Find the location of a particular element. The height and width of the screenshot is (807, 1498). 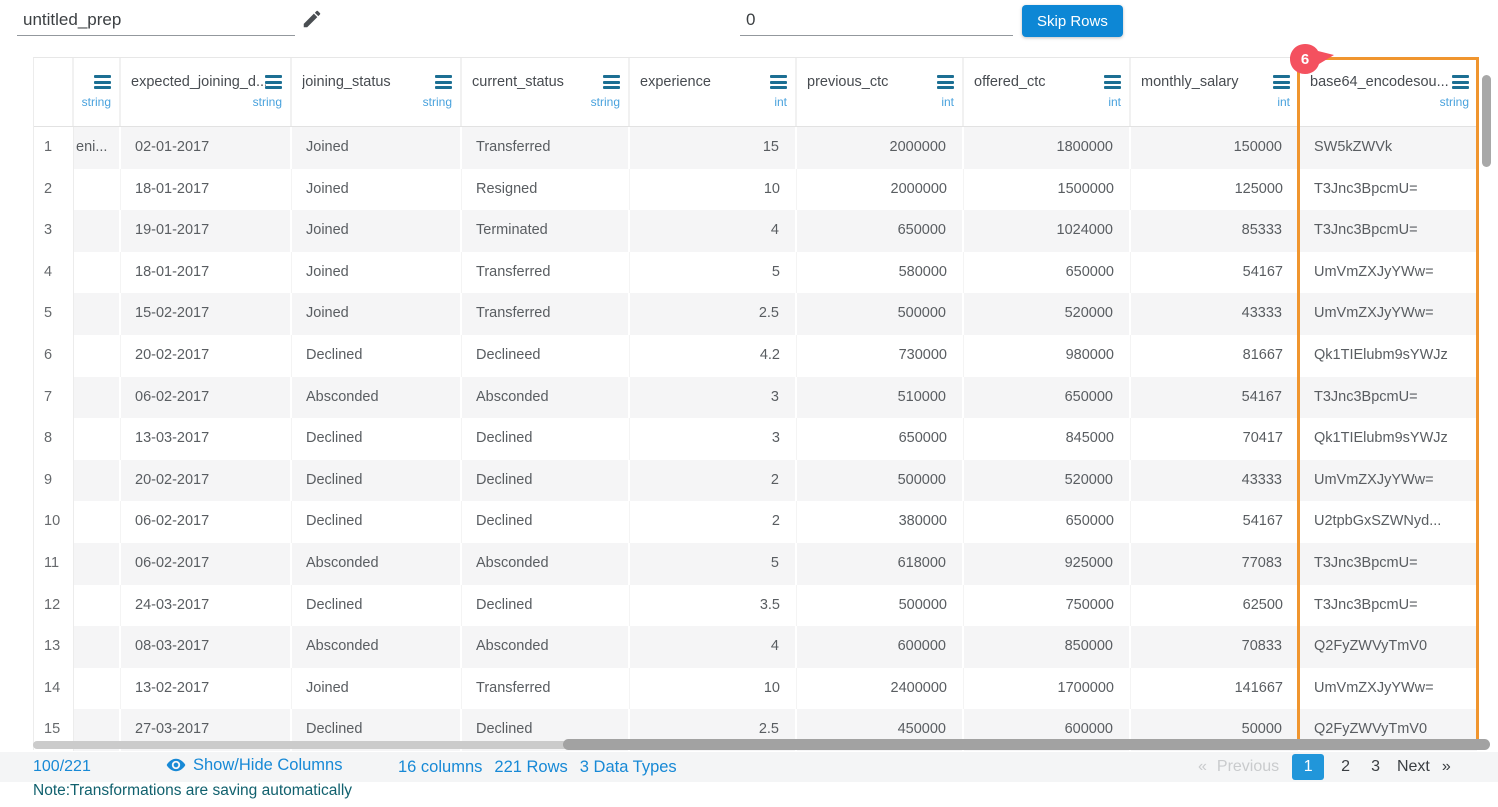

row-number: 9 is located at coordinates (54, 480).